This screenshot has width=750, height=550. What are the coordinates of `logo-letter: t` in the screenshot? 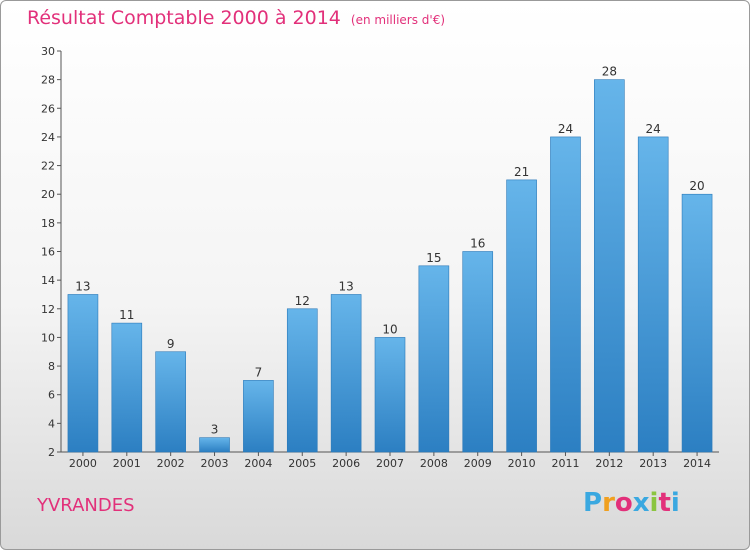 It's located at (664, 503).